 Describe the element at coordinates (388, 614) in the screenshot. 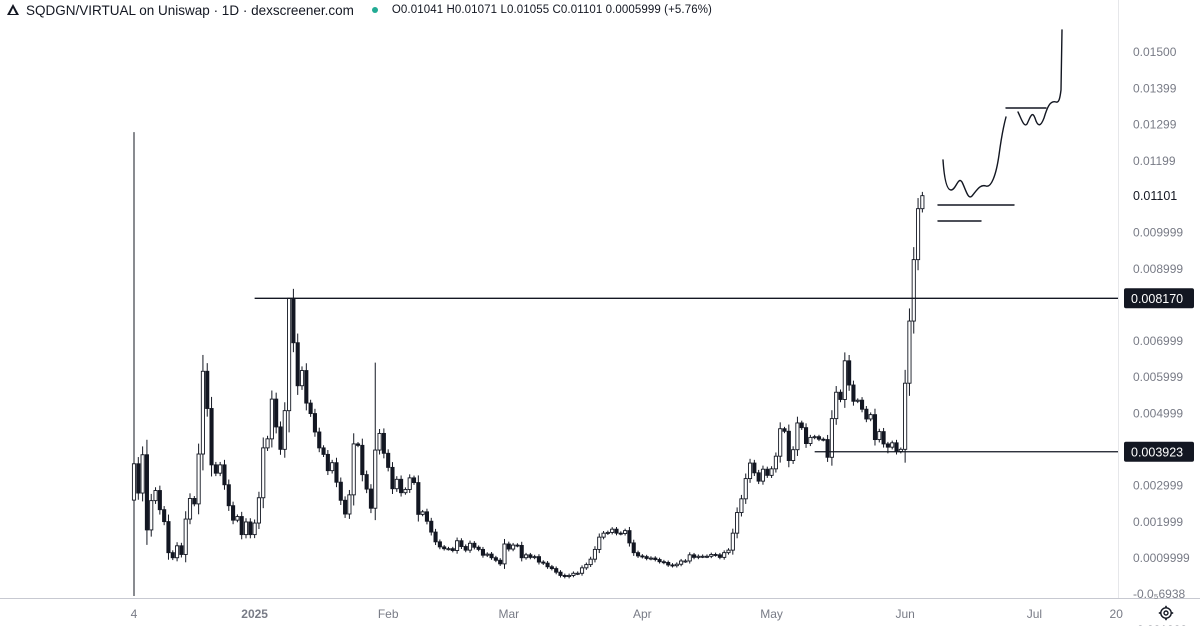

I see `time-tick-label: Feb` at that location.